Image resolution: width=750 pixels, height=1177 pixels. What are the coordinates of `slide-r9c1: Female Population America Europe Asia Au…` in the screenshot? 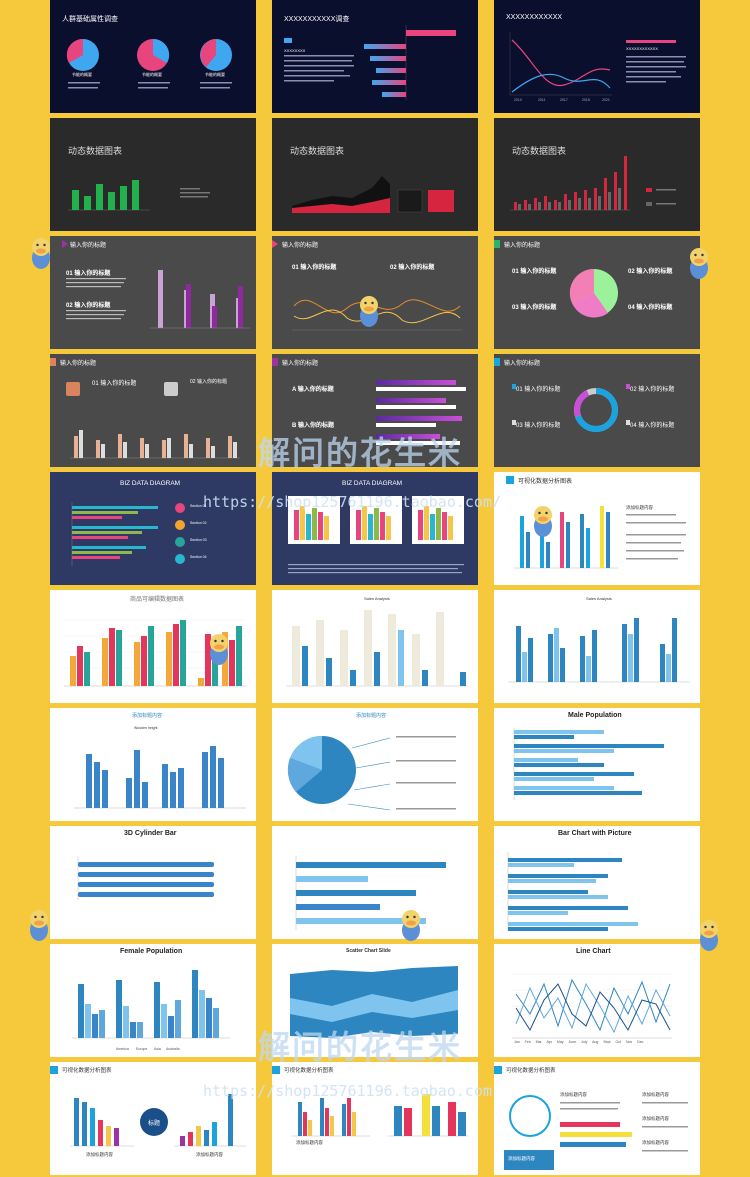 It's located at (153, 1000).